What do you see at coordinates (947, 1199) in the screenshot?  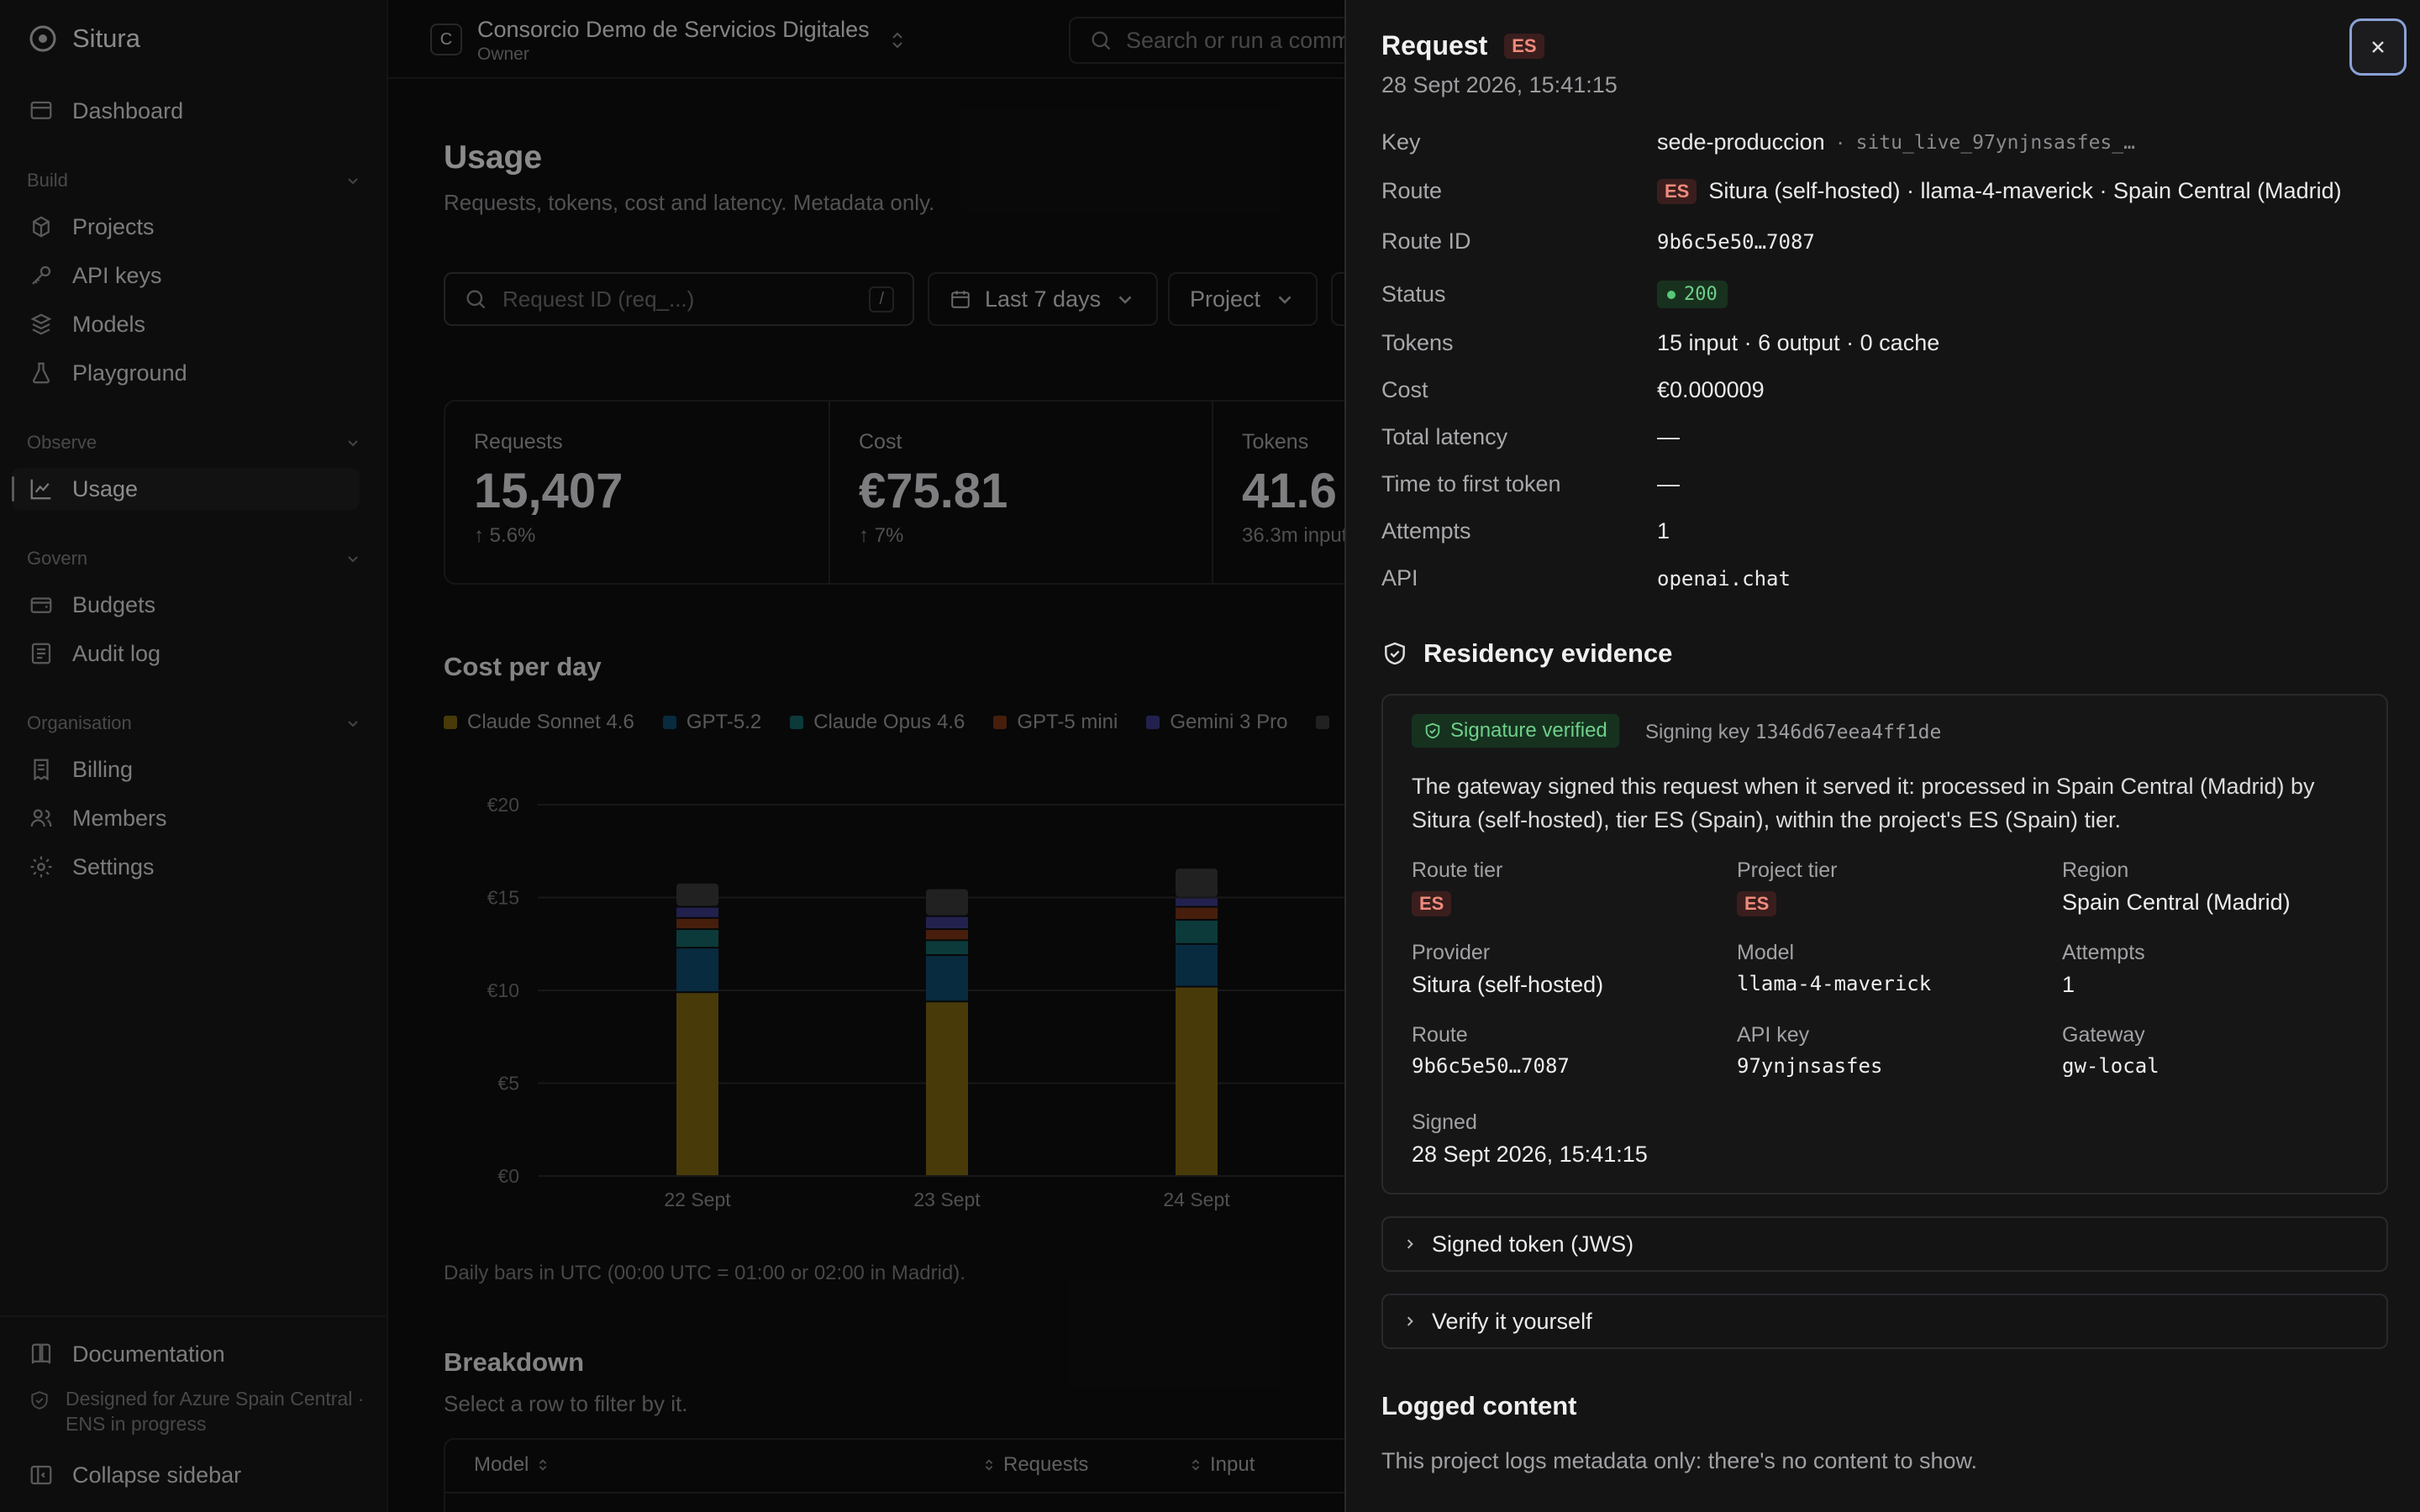 I see `x-tick-label: 23 Sept` at bounding box center [947, 1199].